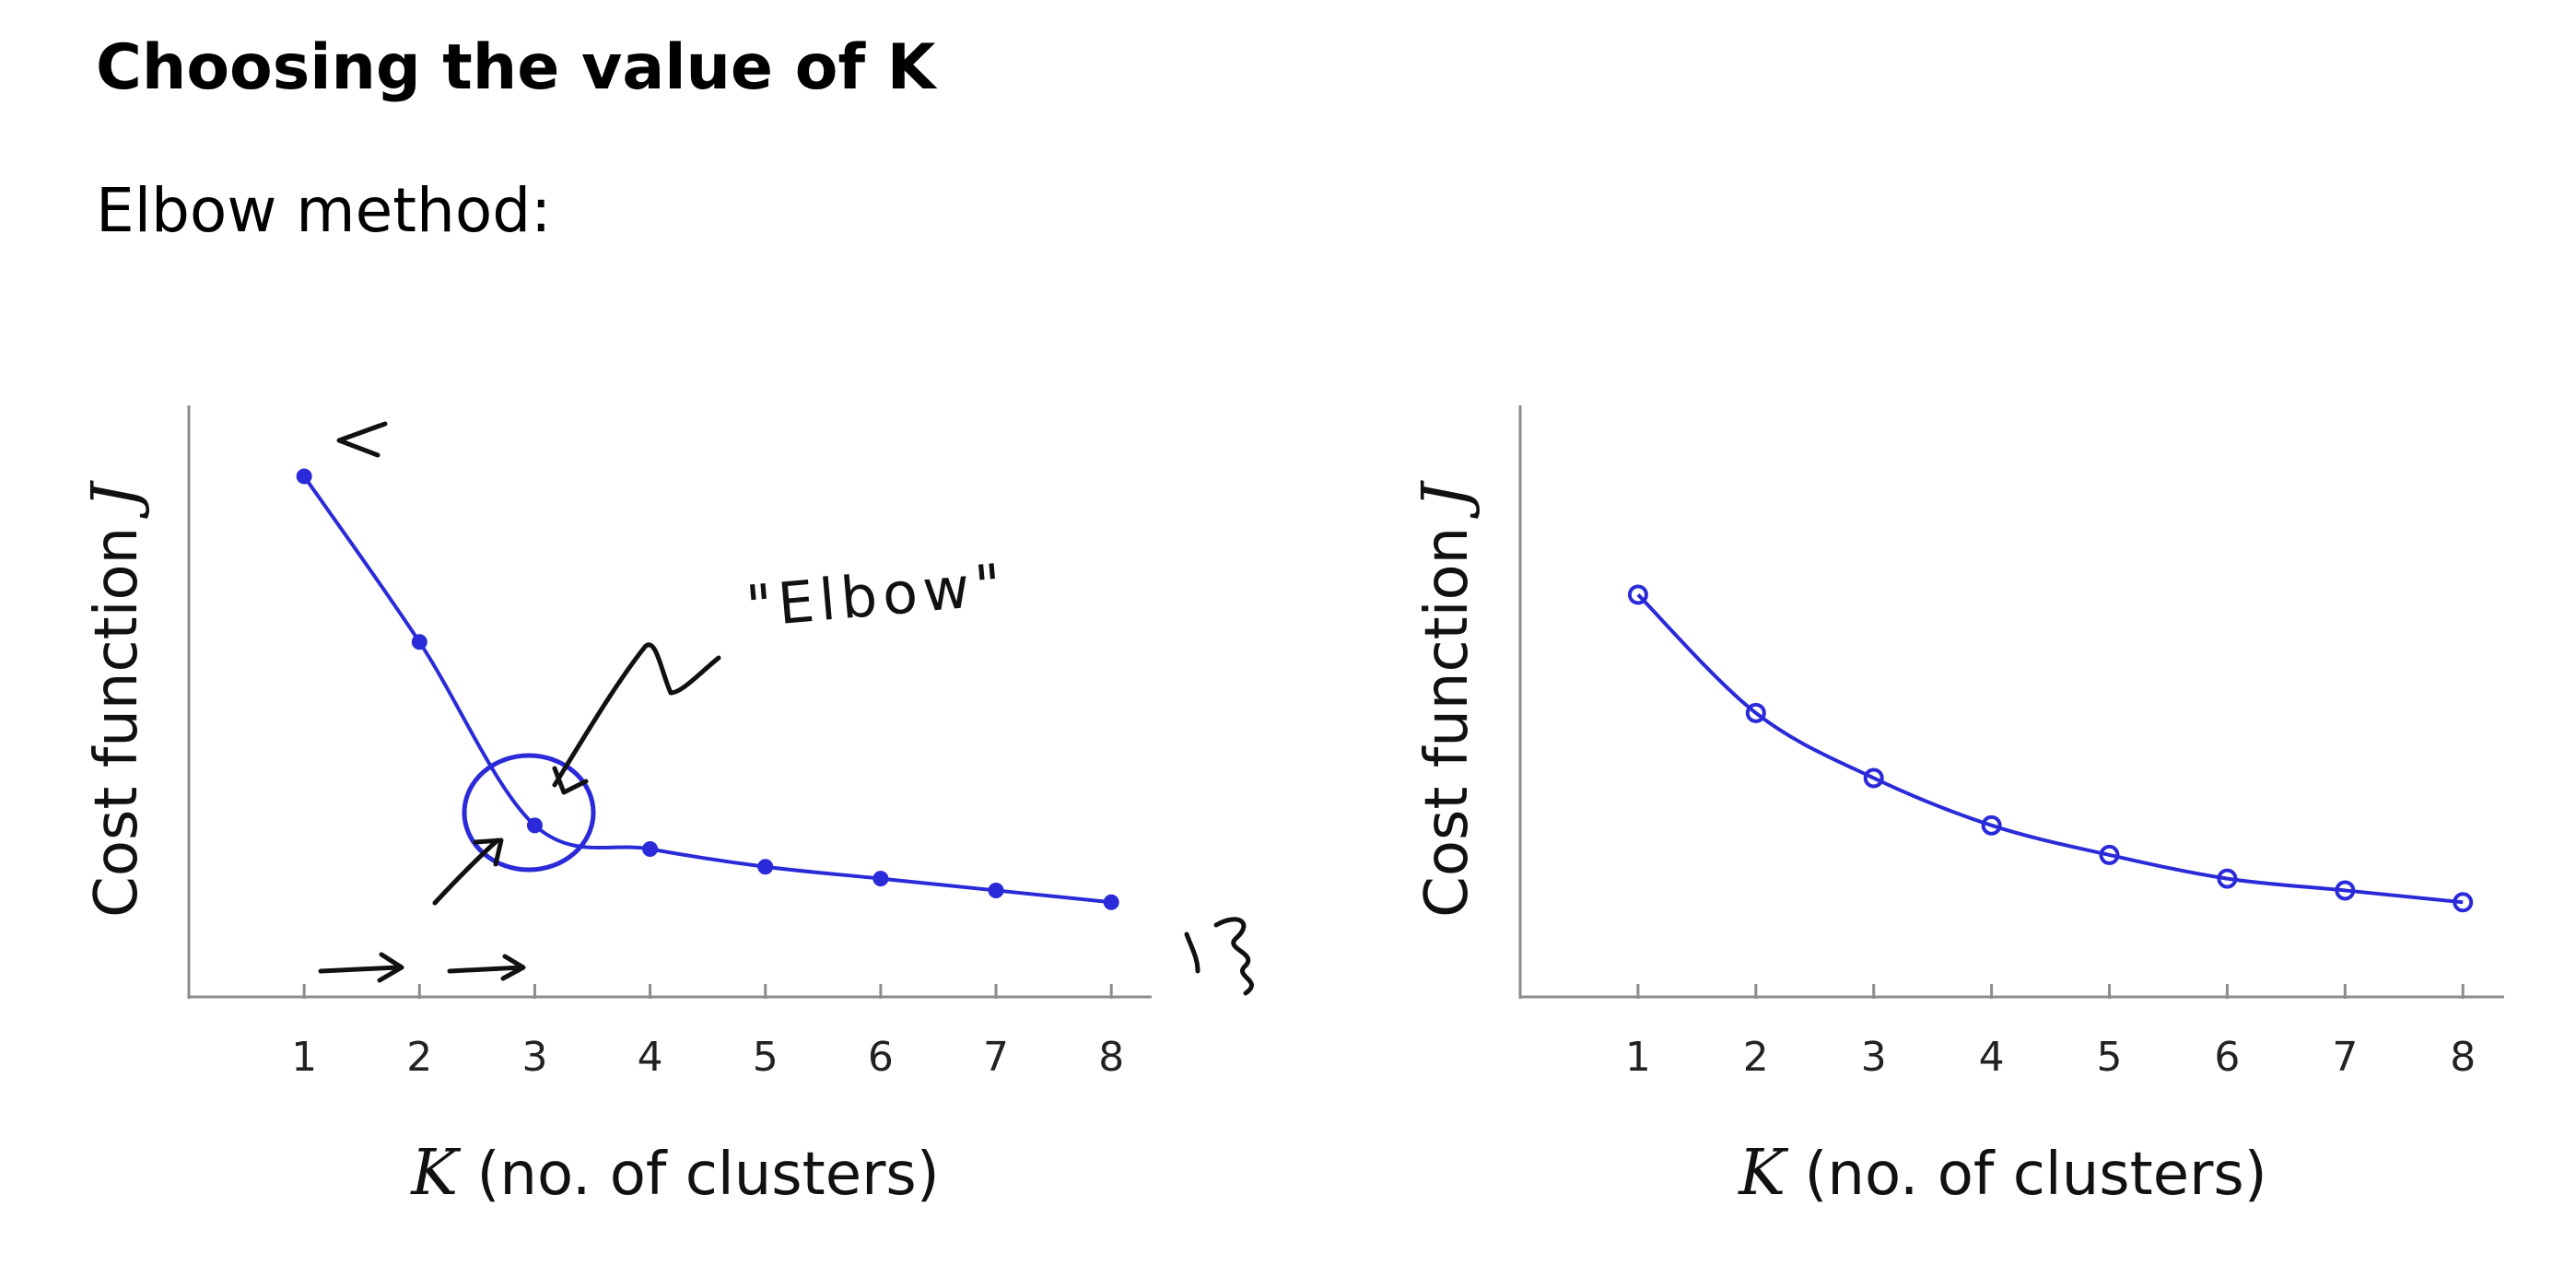  What do you see at coordinates (996, 890) in the screenshot?
I see `chart-left-point-k7` at bounding box center [996, 890].